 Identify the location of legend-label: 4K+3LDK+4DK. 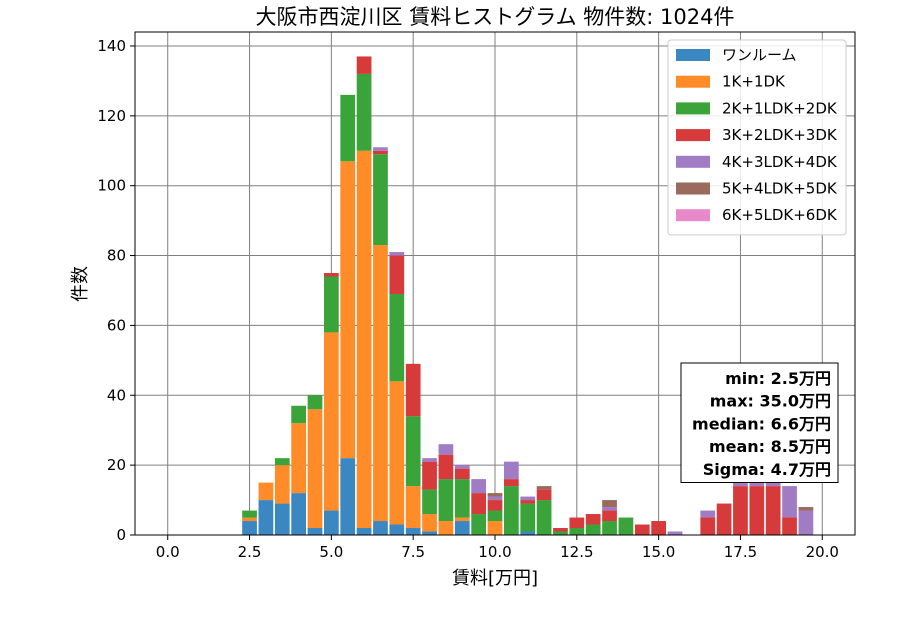
(780, 162).